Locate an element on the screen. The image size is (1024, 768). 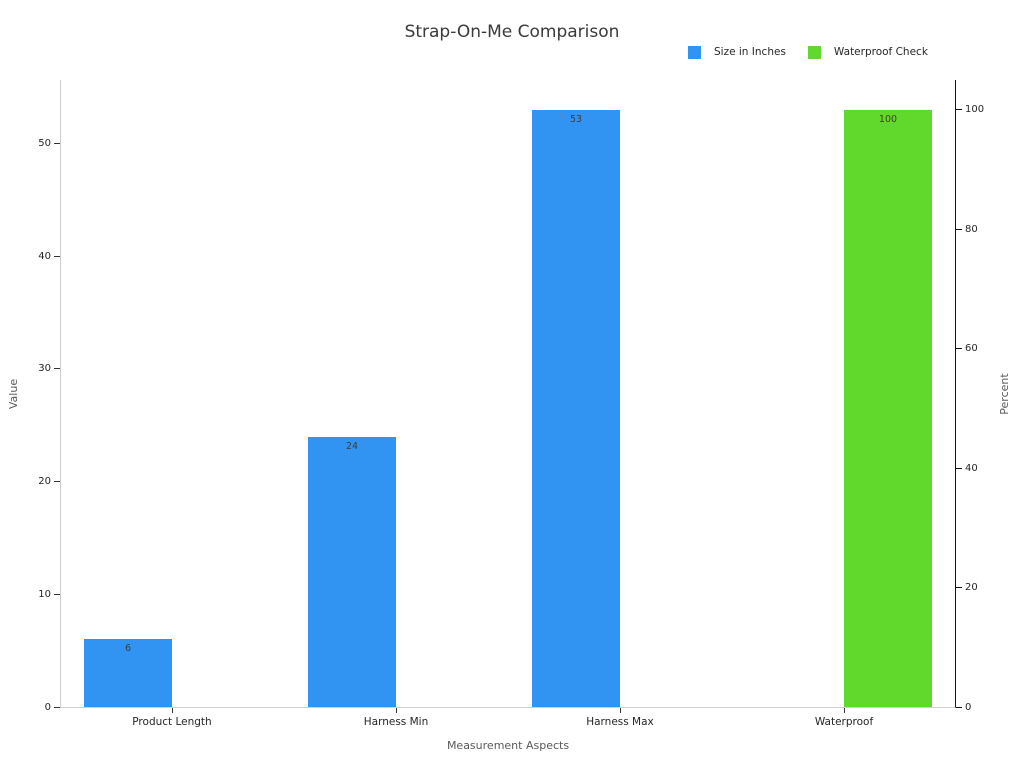
x-axis-category-label: Harness Min is located at coordinates (396, 722).